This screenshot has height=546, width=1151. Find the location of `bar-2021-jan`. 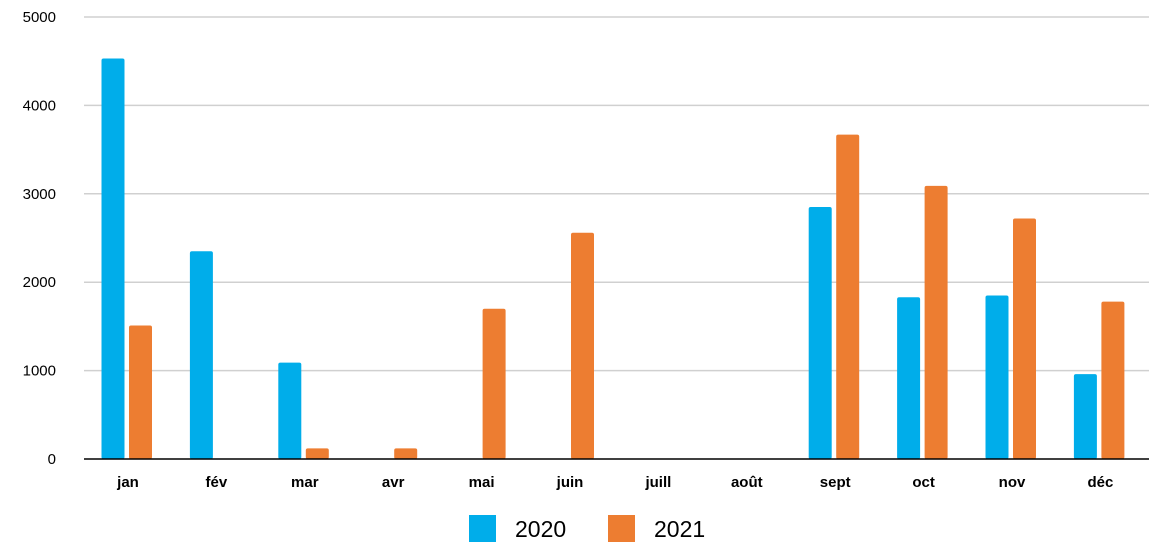

bar-2021-jan is located at coordinates (140, 392).